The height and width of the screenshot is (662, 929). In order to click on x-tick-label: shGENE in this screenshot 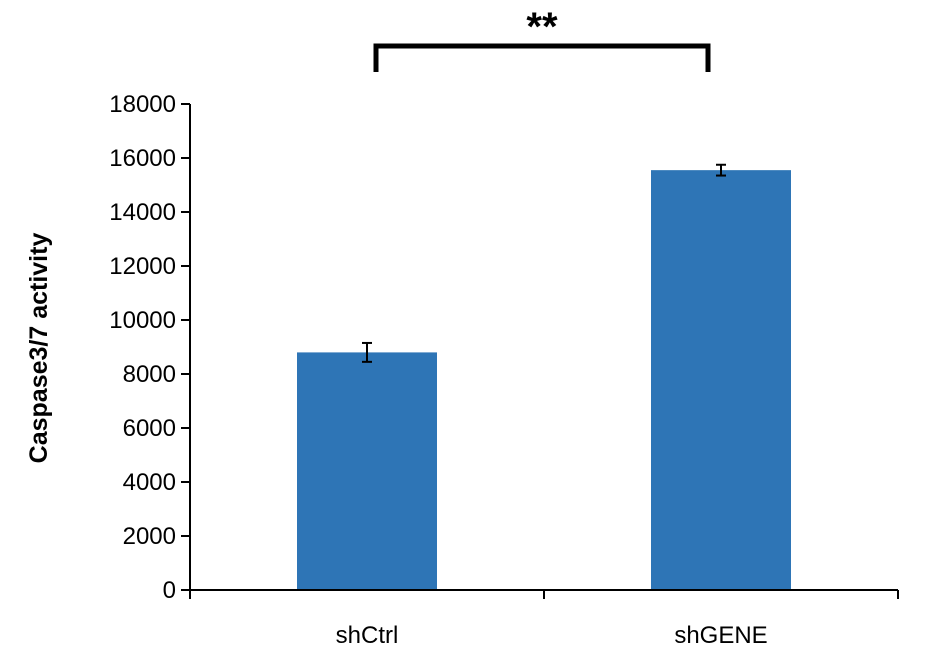, I will do `click(720, 635)`.